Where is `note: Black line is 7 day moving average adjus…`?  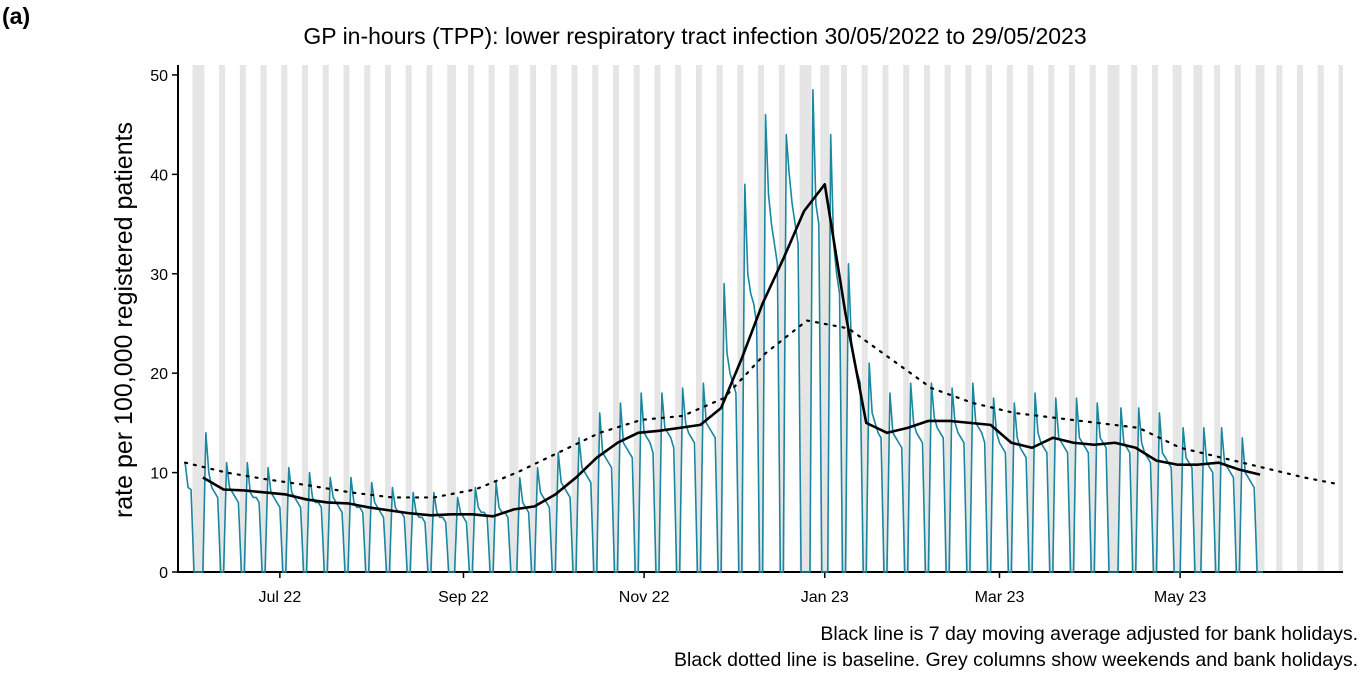
note: Black line is 7 day moving average adjus… is located at coordinates (1089, 634).